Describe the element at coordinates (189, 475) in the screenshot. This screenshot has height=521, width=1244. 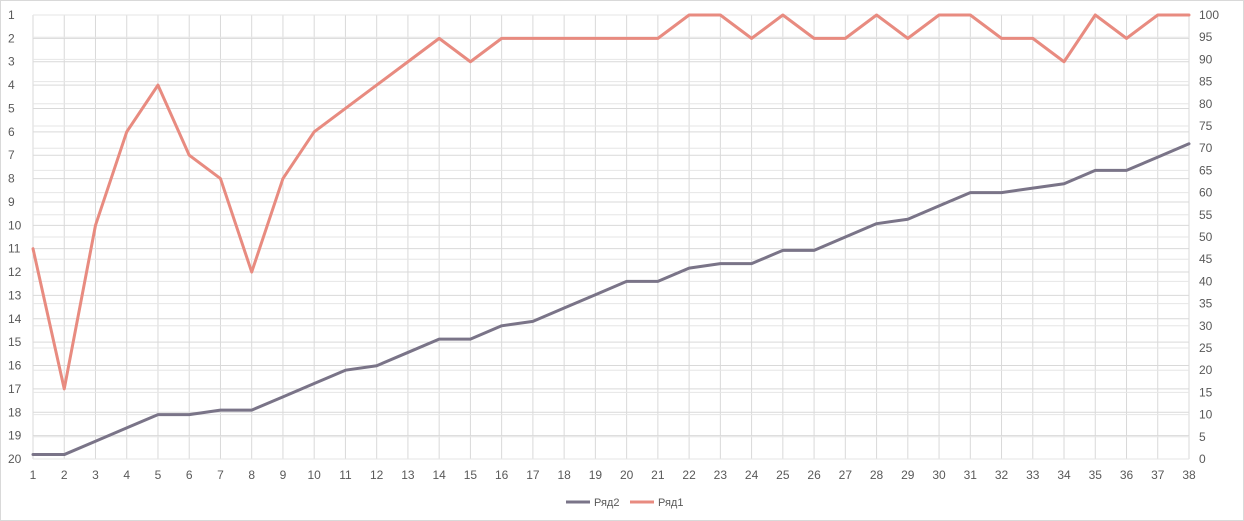
I see `x-axis-tick-label: 6` at that location.